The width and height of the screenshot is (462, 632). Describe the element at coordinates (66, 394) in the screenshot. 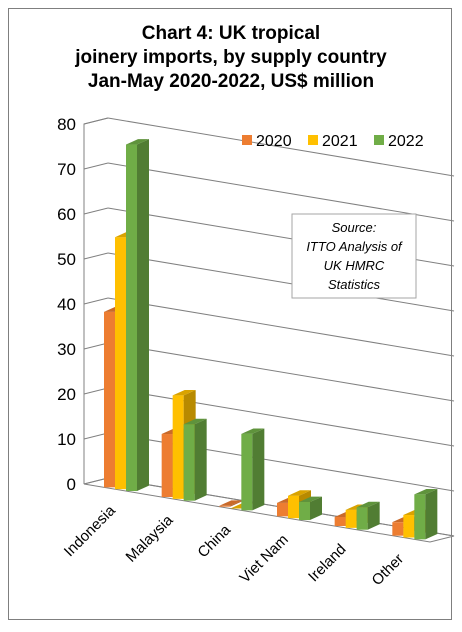

I see `y-tick-label: 20` at that location.